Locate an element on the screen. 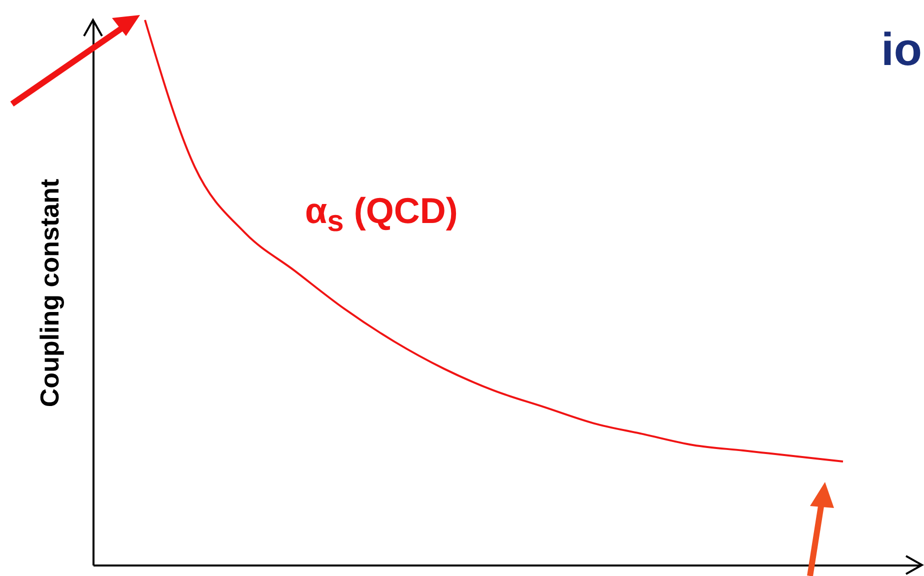 This screenshot has height=576, width=924. text: io is located at coordinates (901, 49).